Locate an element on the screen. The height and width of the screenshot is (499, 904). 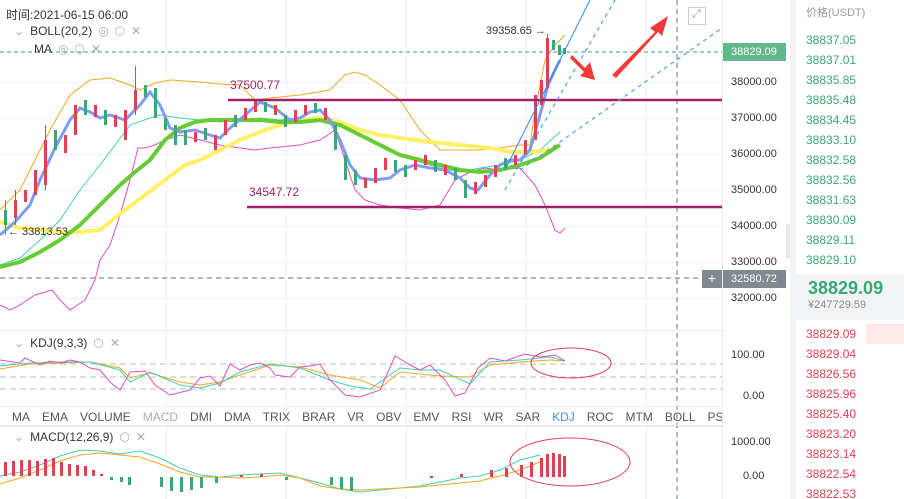
tab-kdj: KDJ is located at coordinates (563, 417).